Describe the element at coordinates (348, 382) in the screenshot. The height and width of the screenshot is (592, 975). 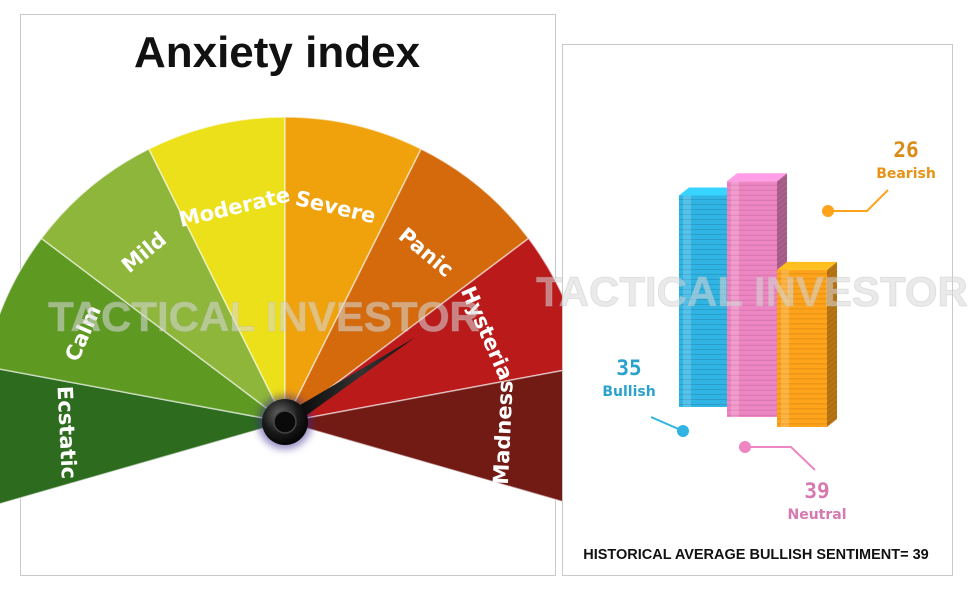
I see `gauge-needle-pointer` at that location.